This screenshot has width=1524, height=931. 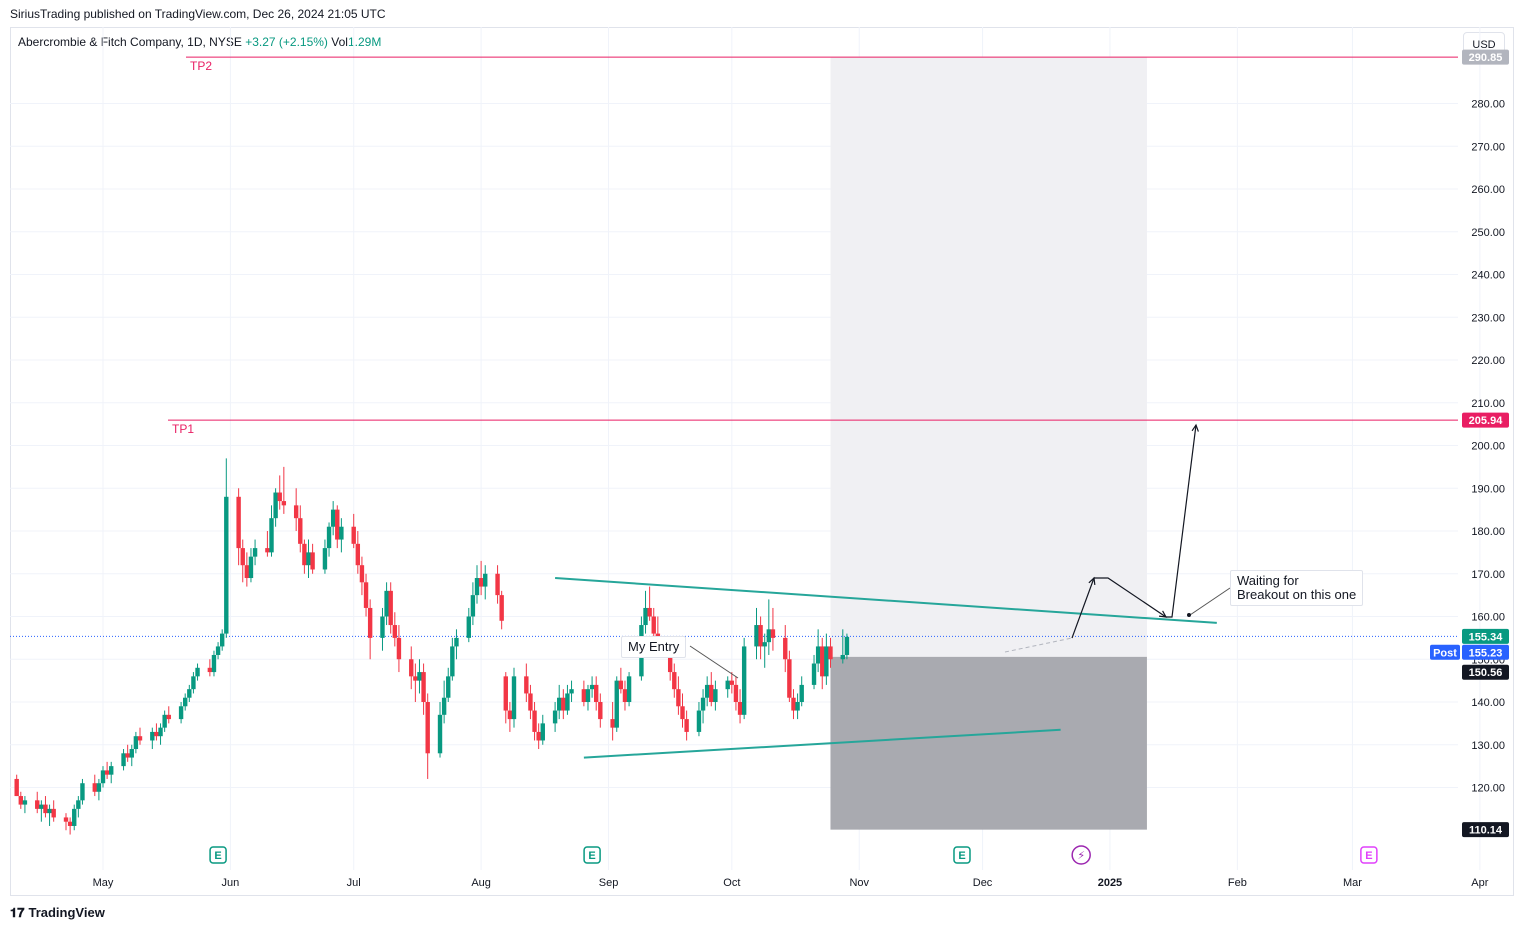 What do you see at coordinates (354, 883) in the screenshot?
I see `x-tick-label: Jul` at bounding box center [354, 883].